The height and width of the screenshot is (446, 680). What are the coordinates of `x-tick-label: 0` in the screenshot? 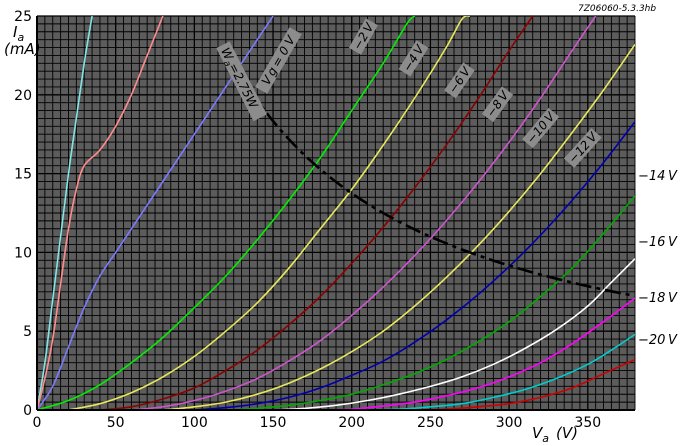 It's located at (37, 423).